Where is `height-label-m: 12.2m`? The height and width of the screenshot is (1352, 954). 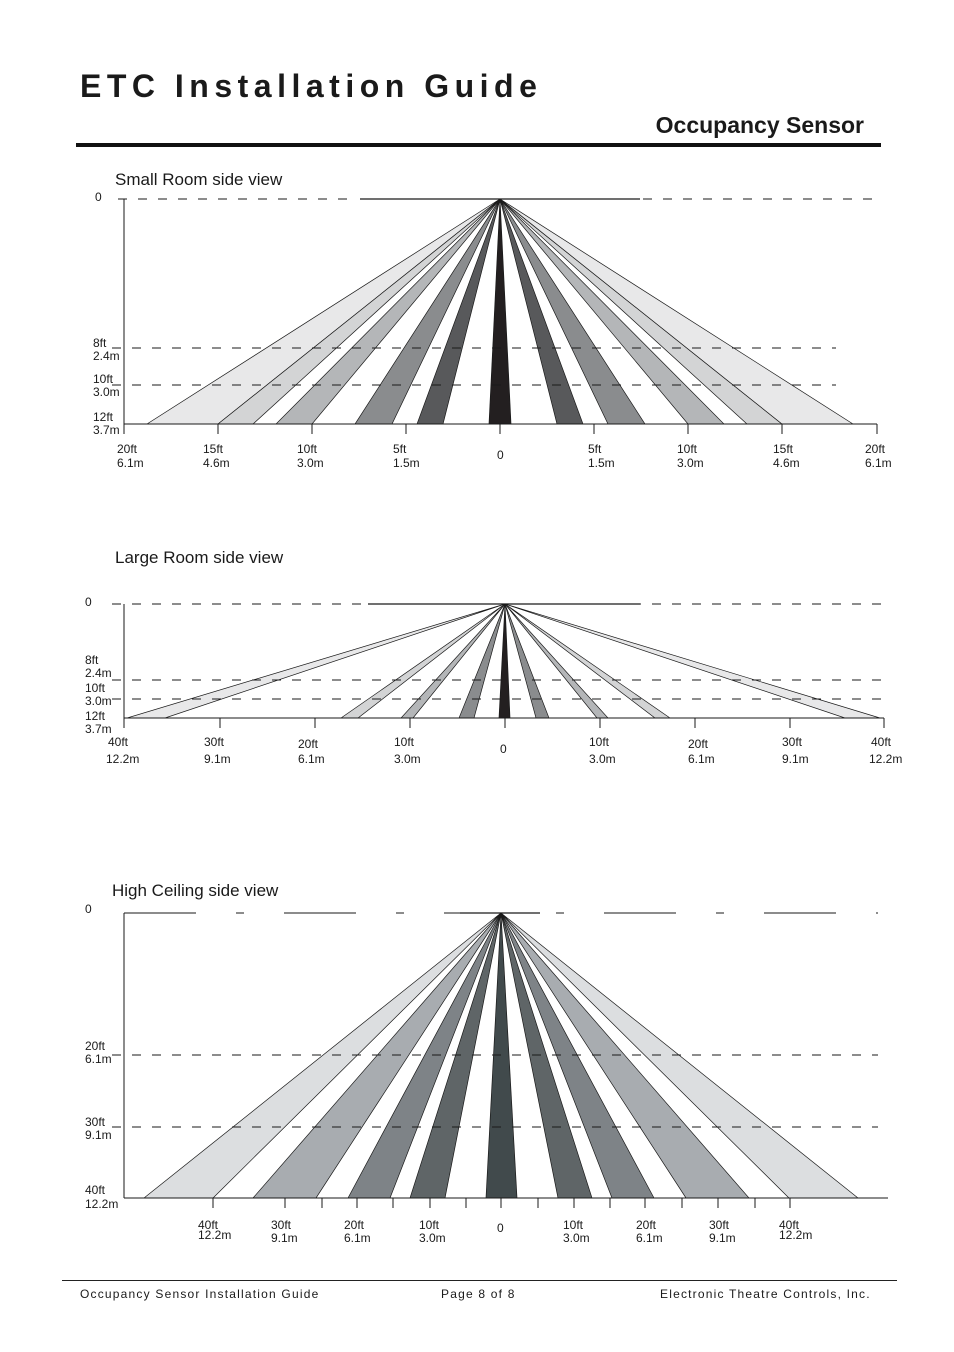 height-label-m: 12.2m is located at coordinates (101, 1204).